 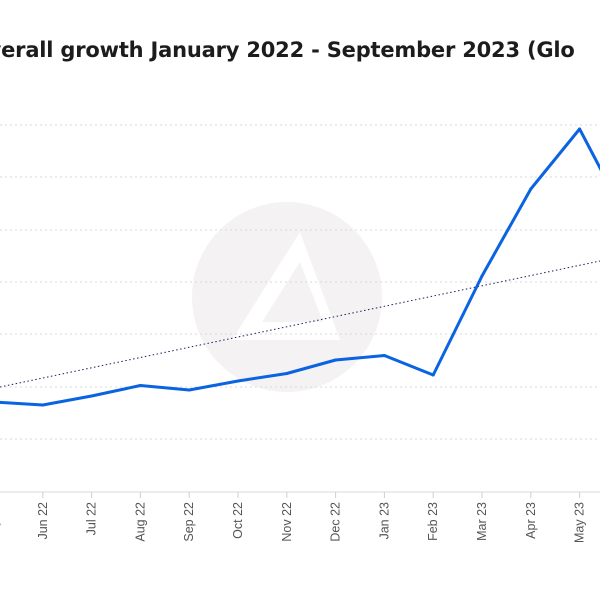 I want to click on x-tick-label: May 22, so click(x=0, y=522).